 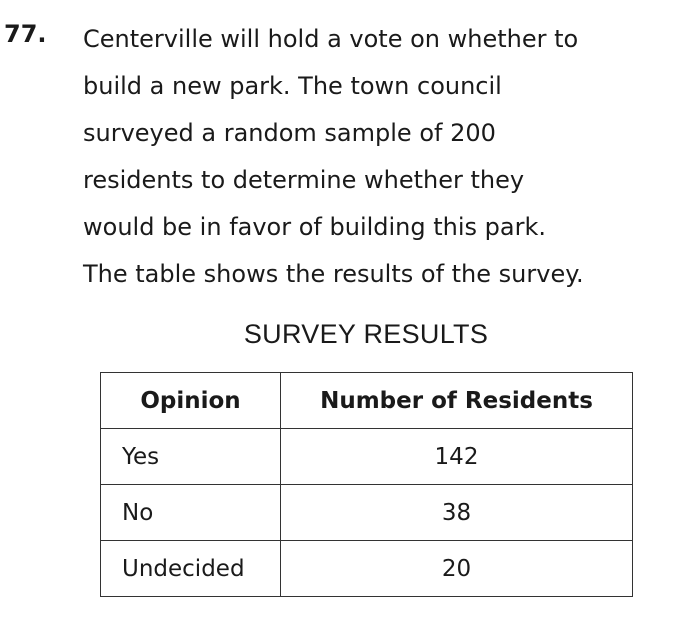 I want to click on table-row: No 38, so click(x=366, y=512).